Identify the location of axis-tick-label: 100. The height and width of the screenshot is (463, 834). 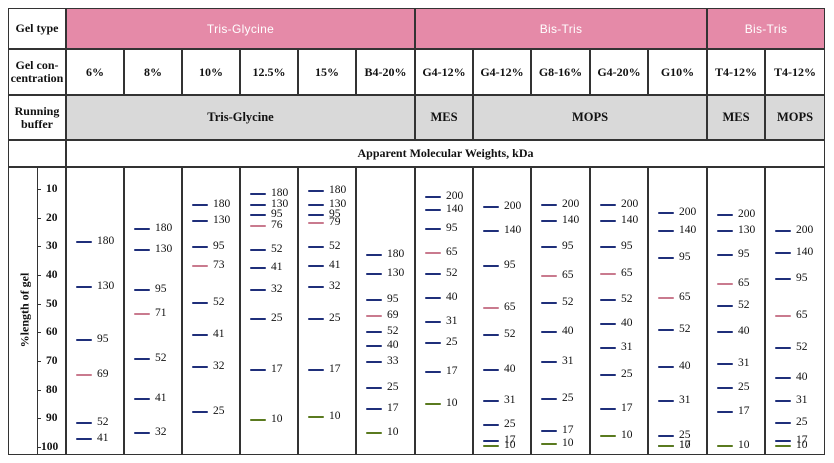
(50, 447).